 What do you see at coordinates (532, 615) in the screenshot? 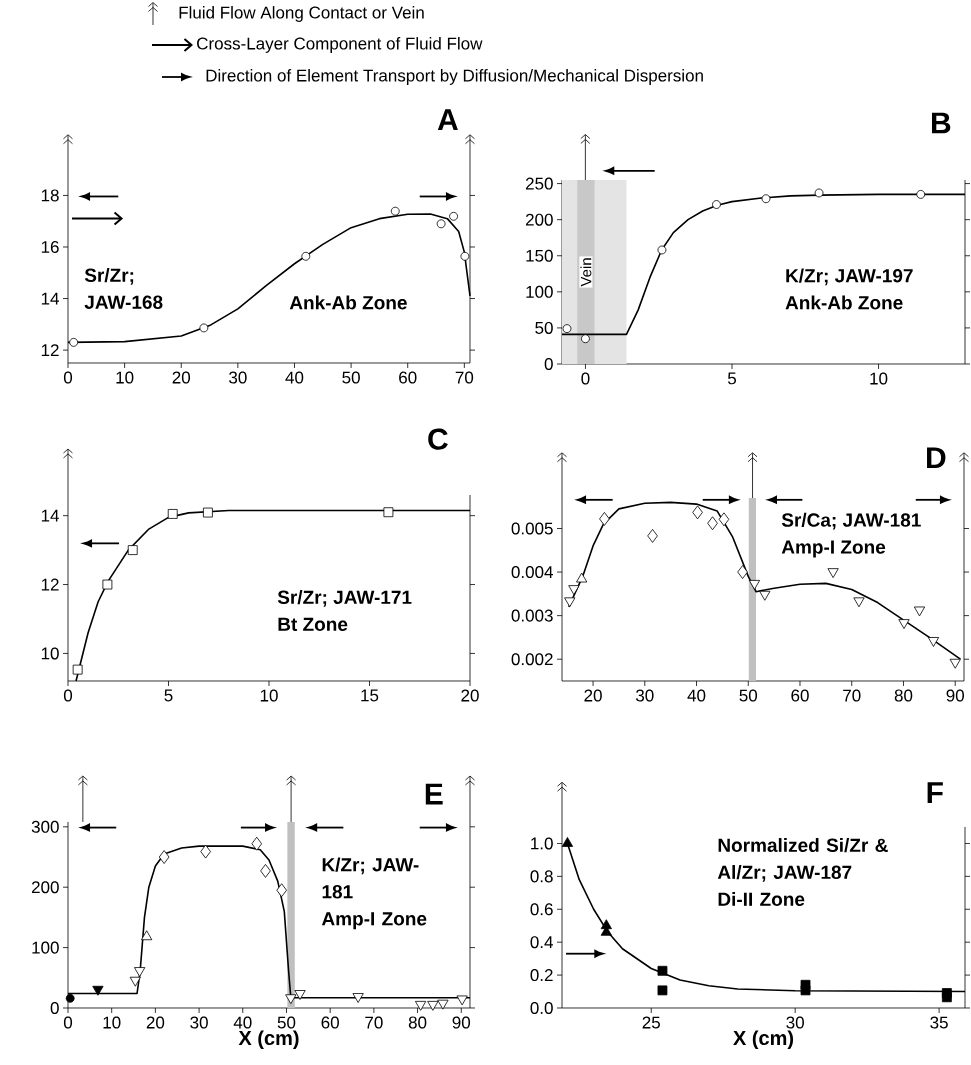
I see `y-tick-label: 0.003` at bounding box center [532, 615].